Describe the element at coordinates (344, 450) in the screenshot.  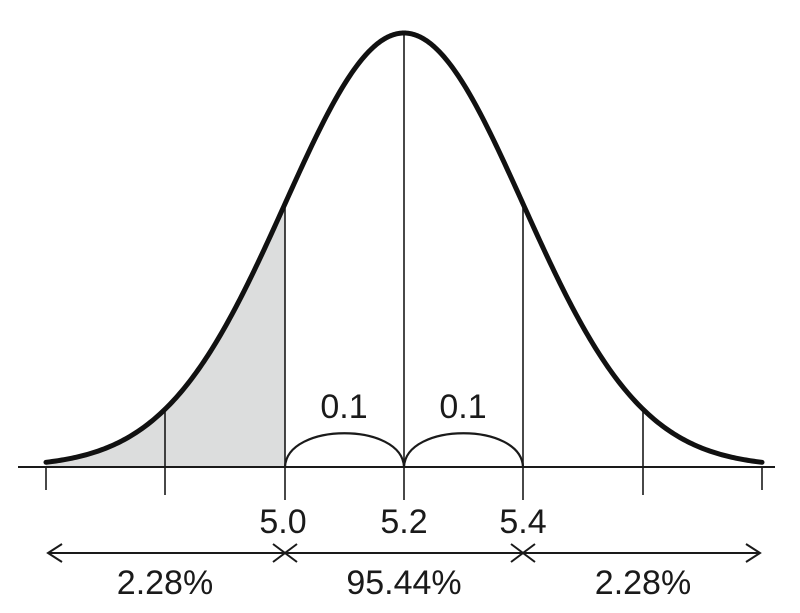
I see `interval-arc-left` at that location.